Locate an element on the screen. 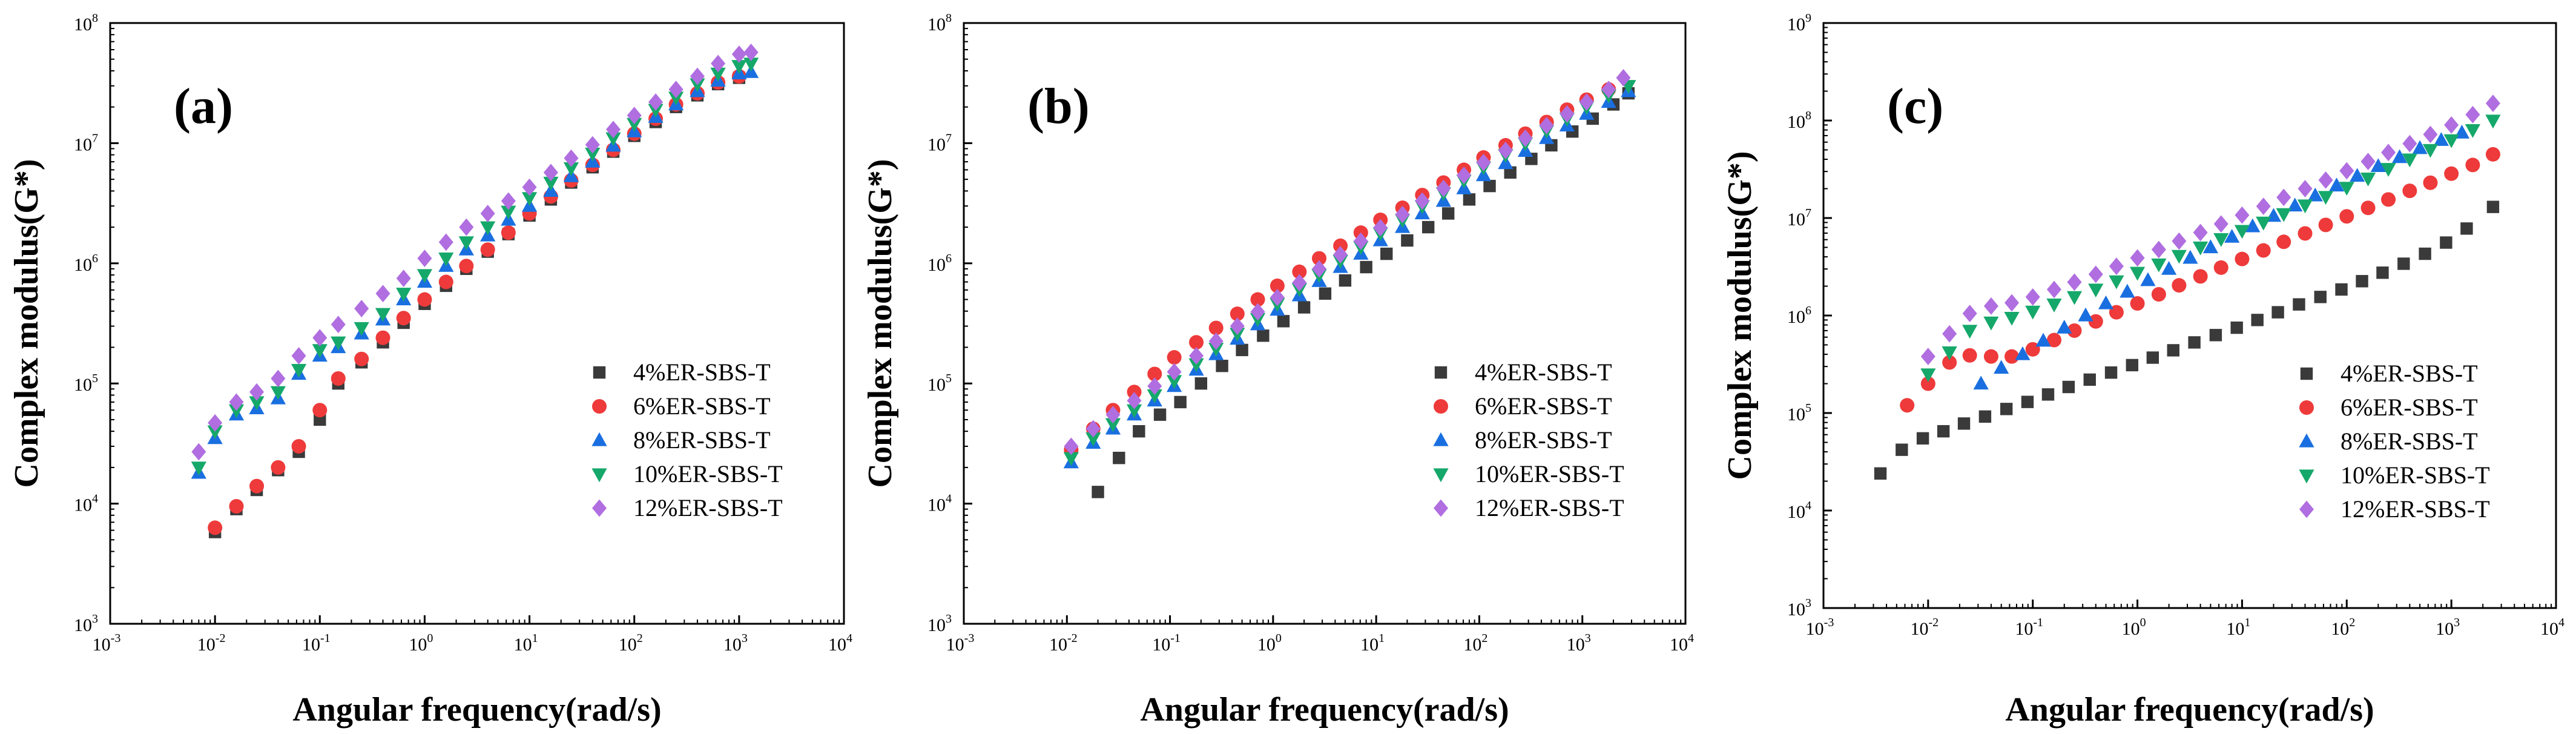 Image resolution: width=2576 pixels, height=734 pixels. x-tick-label: 10⁻² is located at coordinates (211, 643).